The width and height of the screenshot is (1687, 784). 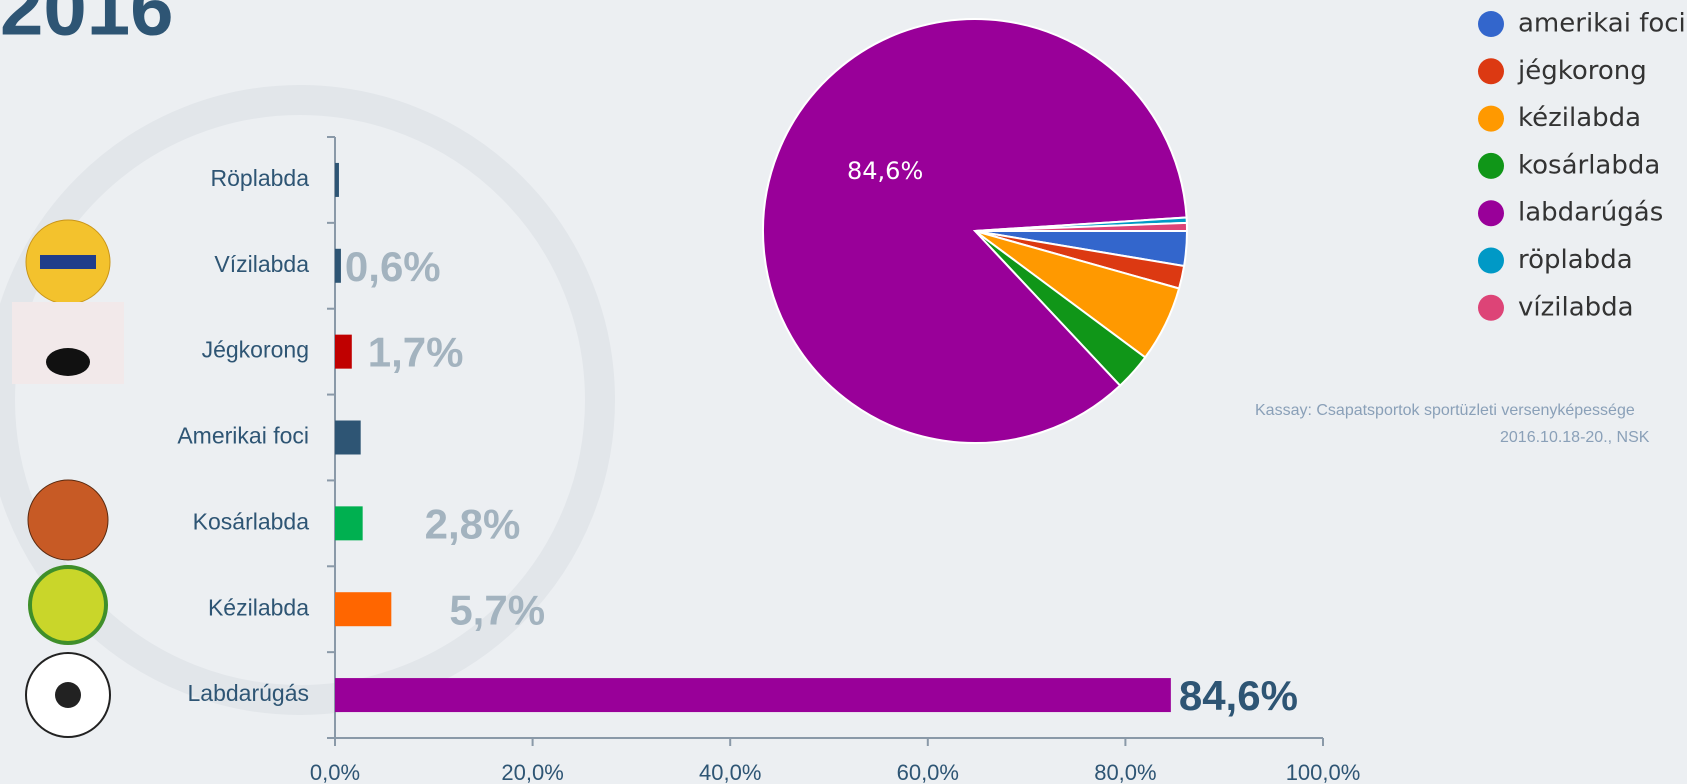 What do you see at coordinates (255, 350) in the screenshot?
I see `category-label: Jégkorong` at bounding box center [255, 350].